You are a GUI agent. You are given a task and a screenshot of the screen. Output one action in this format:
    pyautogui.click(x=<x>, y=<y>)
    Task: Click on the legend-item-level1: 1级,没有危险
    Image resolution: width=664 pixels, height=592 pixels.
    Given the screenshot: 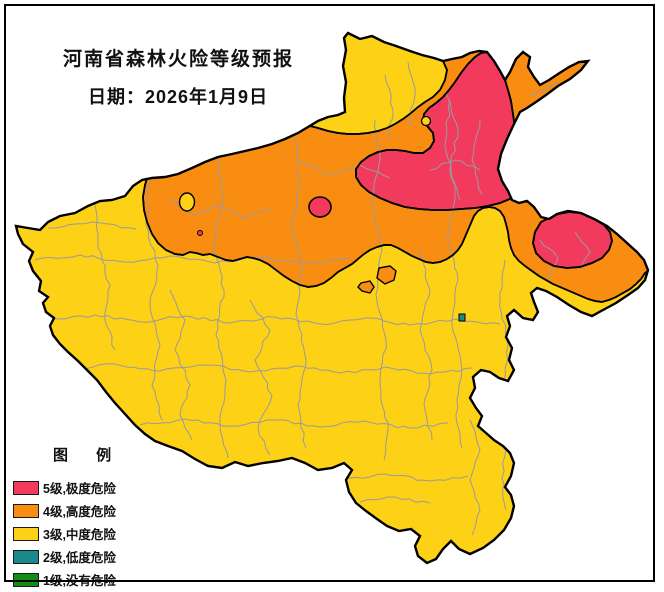 What is the action you would take?
    pyautogui.click(x=68, y=579)
    